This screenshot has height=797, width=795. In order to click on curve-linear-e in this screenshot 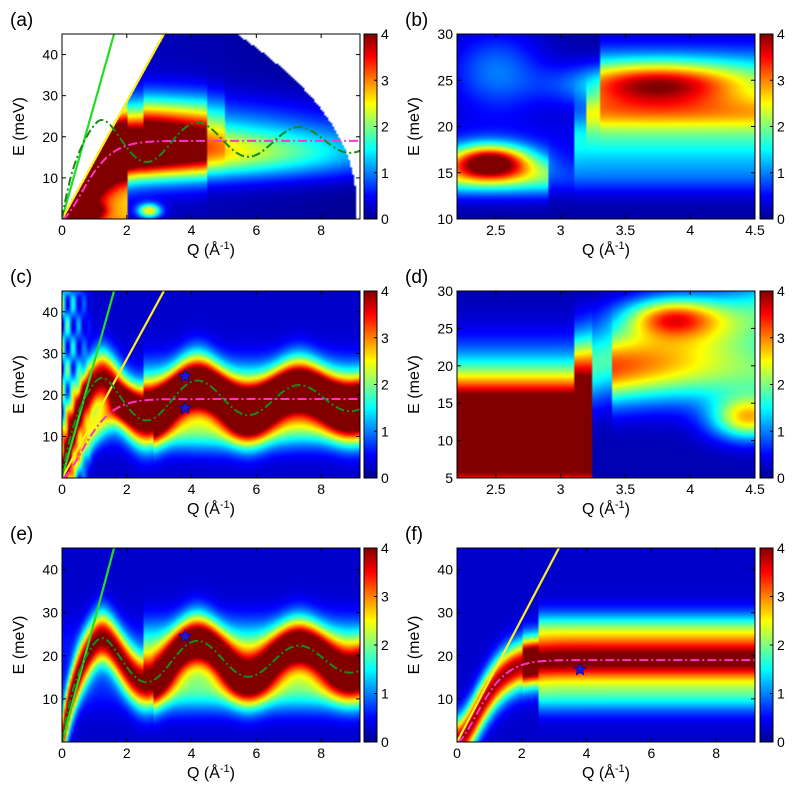, I will do `click(89, 645)`.